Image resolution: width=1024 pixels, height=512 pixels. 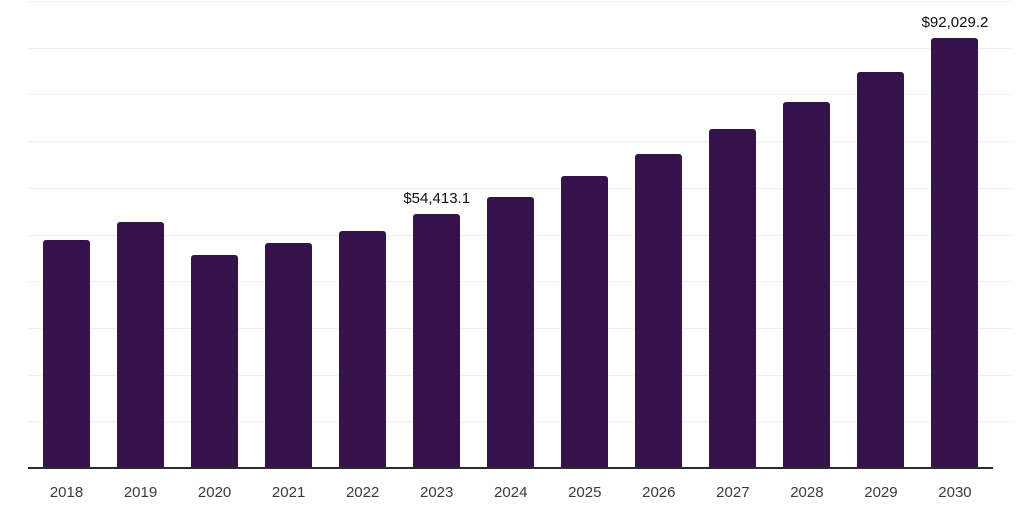 What do you see at coordinates (881, 269) in the screenshot?
I see `bar-2029` at bounding box center [881, 269].